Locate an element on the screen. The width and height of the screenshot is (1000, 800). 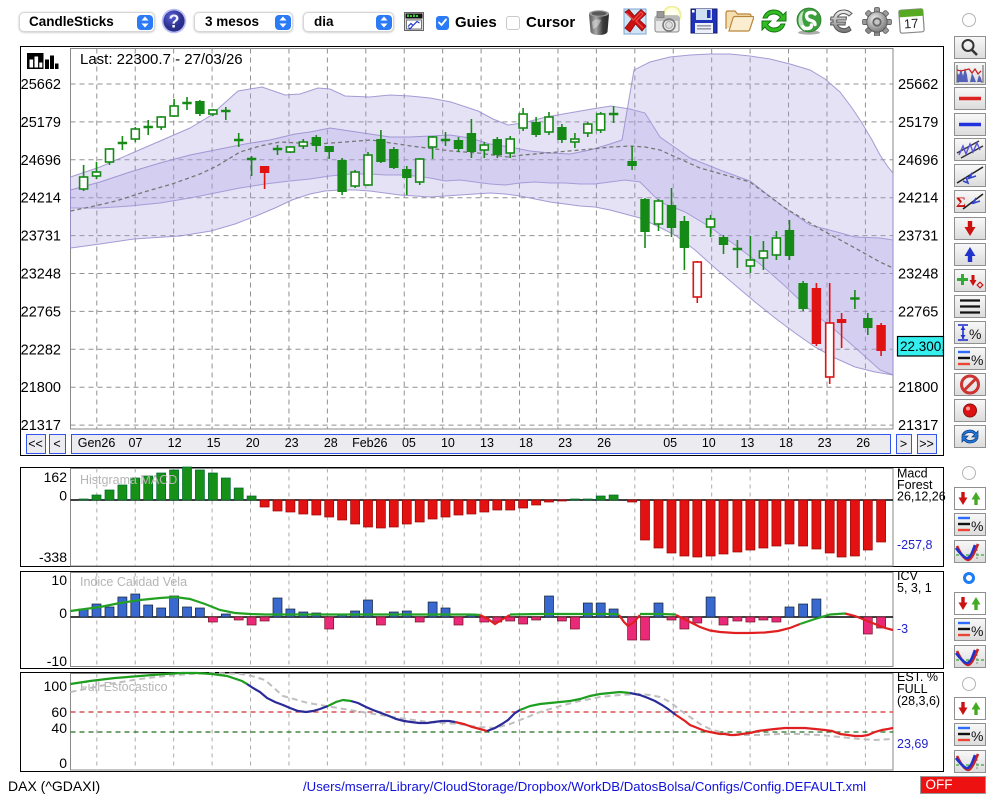
svg-text: 22.300, is located at coordinates (922, 346).